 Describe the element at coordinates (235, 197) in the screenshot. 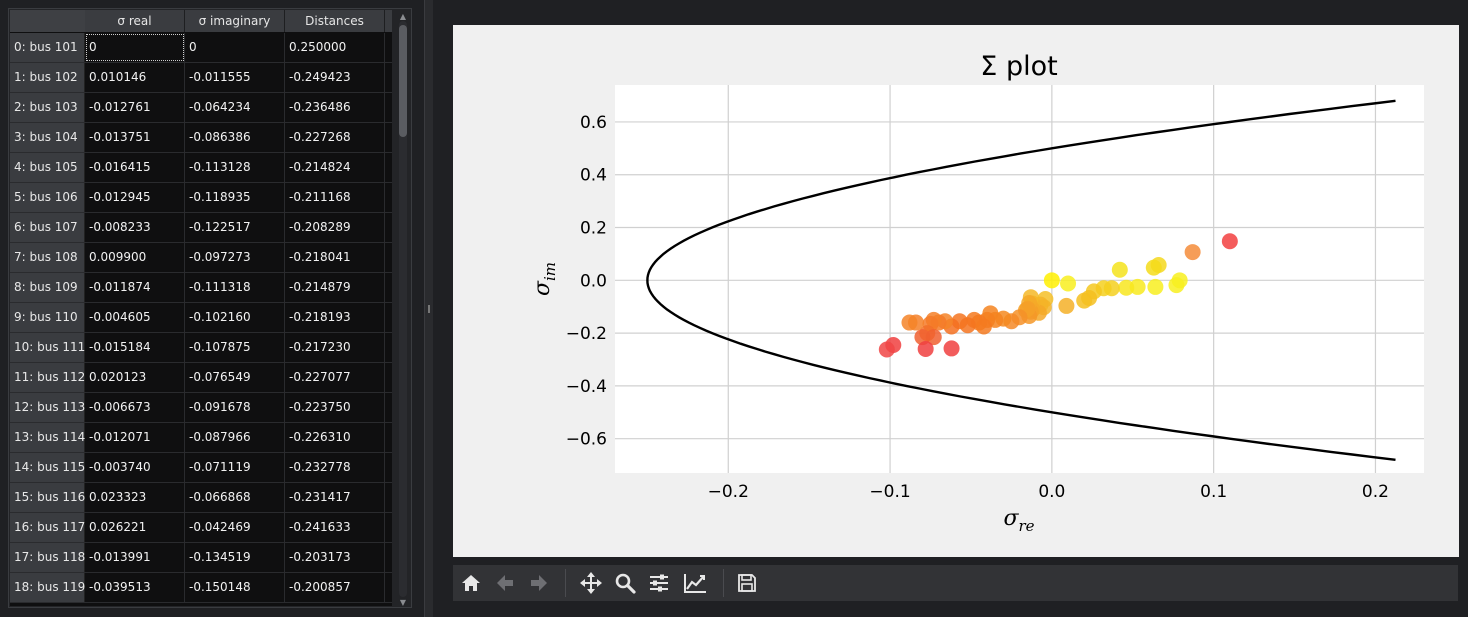

I see `cell-sigma-imaginary: -0.118935` at that location.